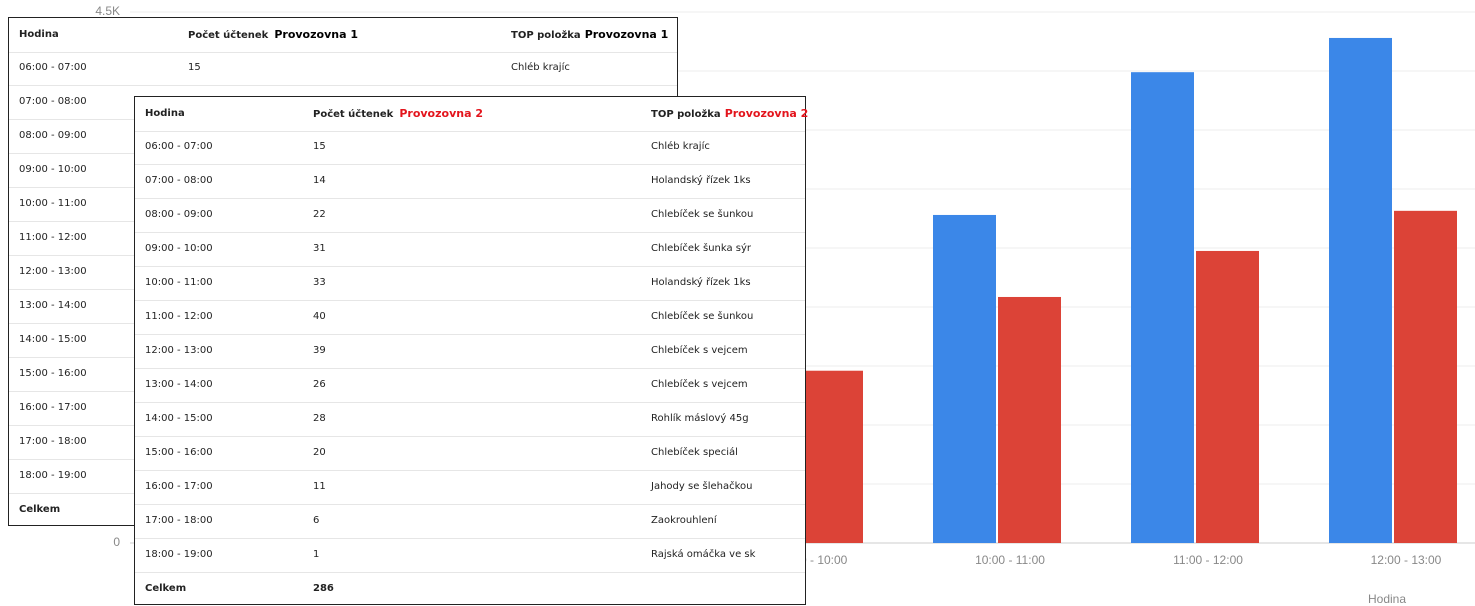 Image resolution: width=1475 pixels, height=606 pixels. What do you see at coordinates (470, 283) in the screenshot?
I see `table-row: 10:00 - 11:00 33 Holandský řízek 1ks` at bounding box center [470, 283].